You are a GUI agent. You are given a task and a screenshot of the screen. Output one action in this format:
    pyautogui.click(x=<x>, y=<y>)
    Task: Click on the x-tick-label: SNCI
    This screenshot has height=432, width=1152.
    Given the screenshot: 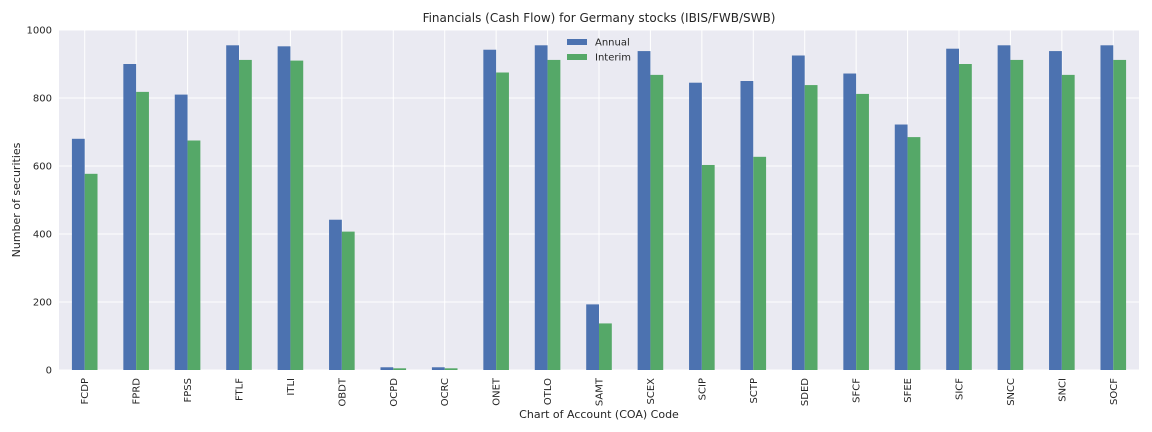 What is the action you would take?
    pyautogui.click(x=1062, y=390)
    